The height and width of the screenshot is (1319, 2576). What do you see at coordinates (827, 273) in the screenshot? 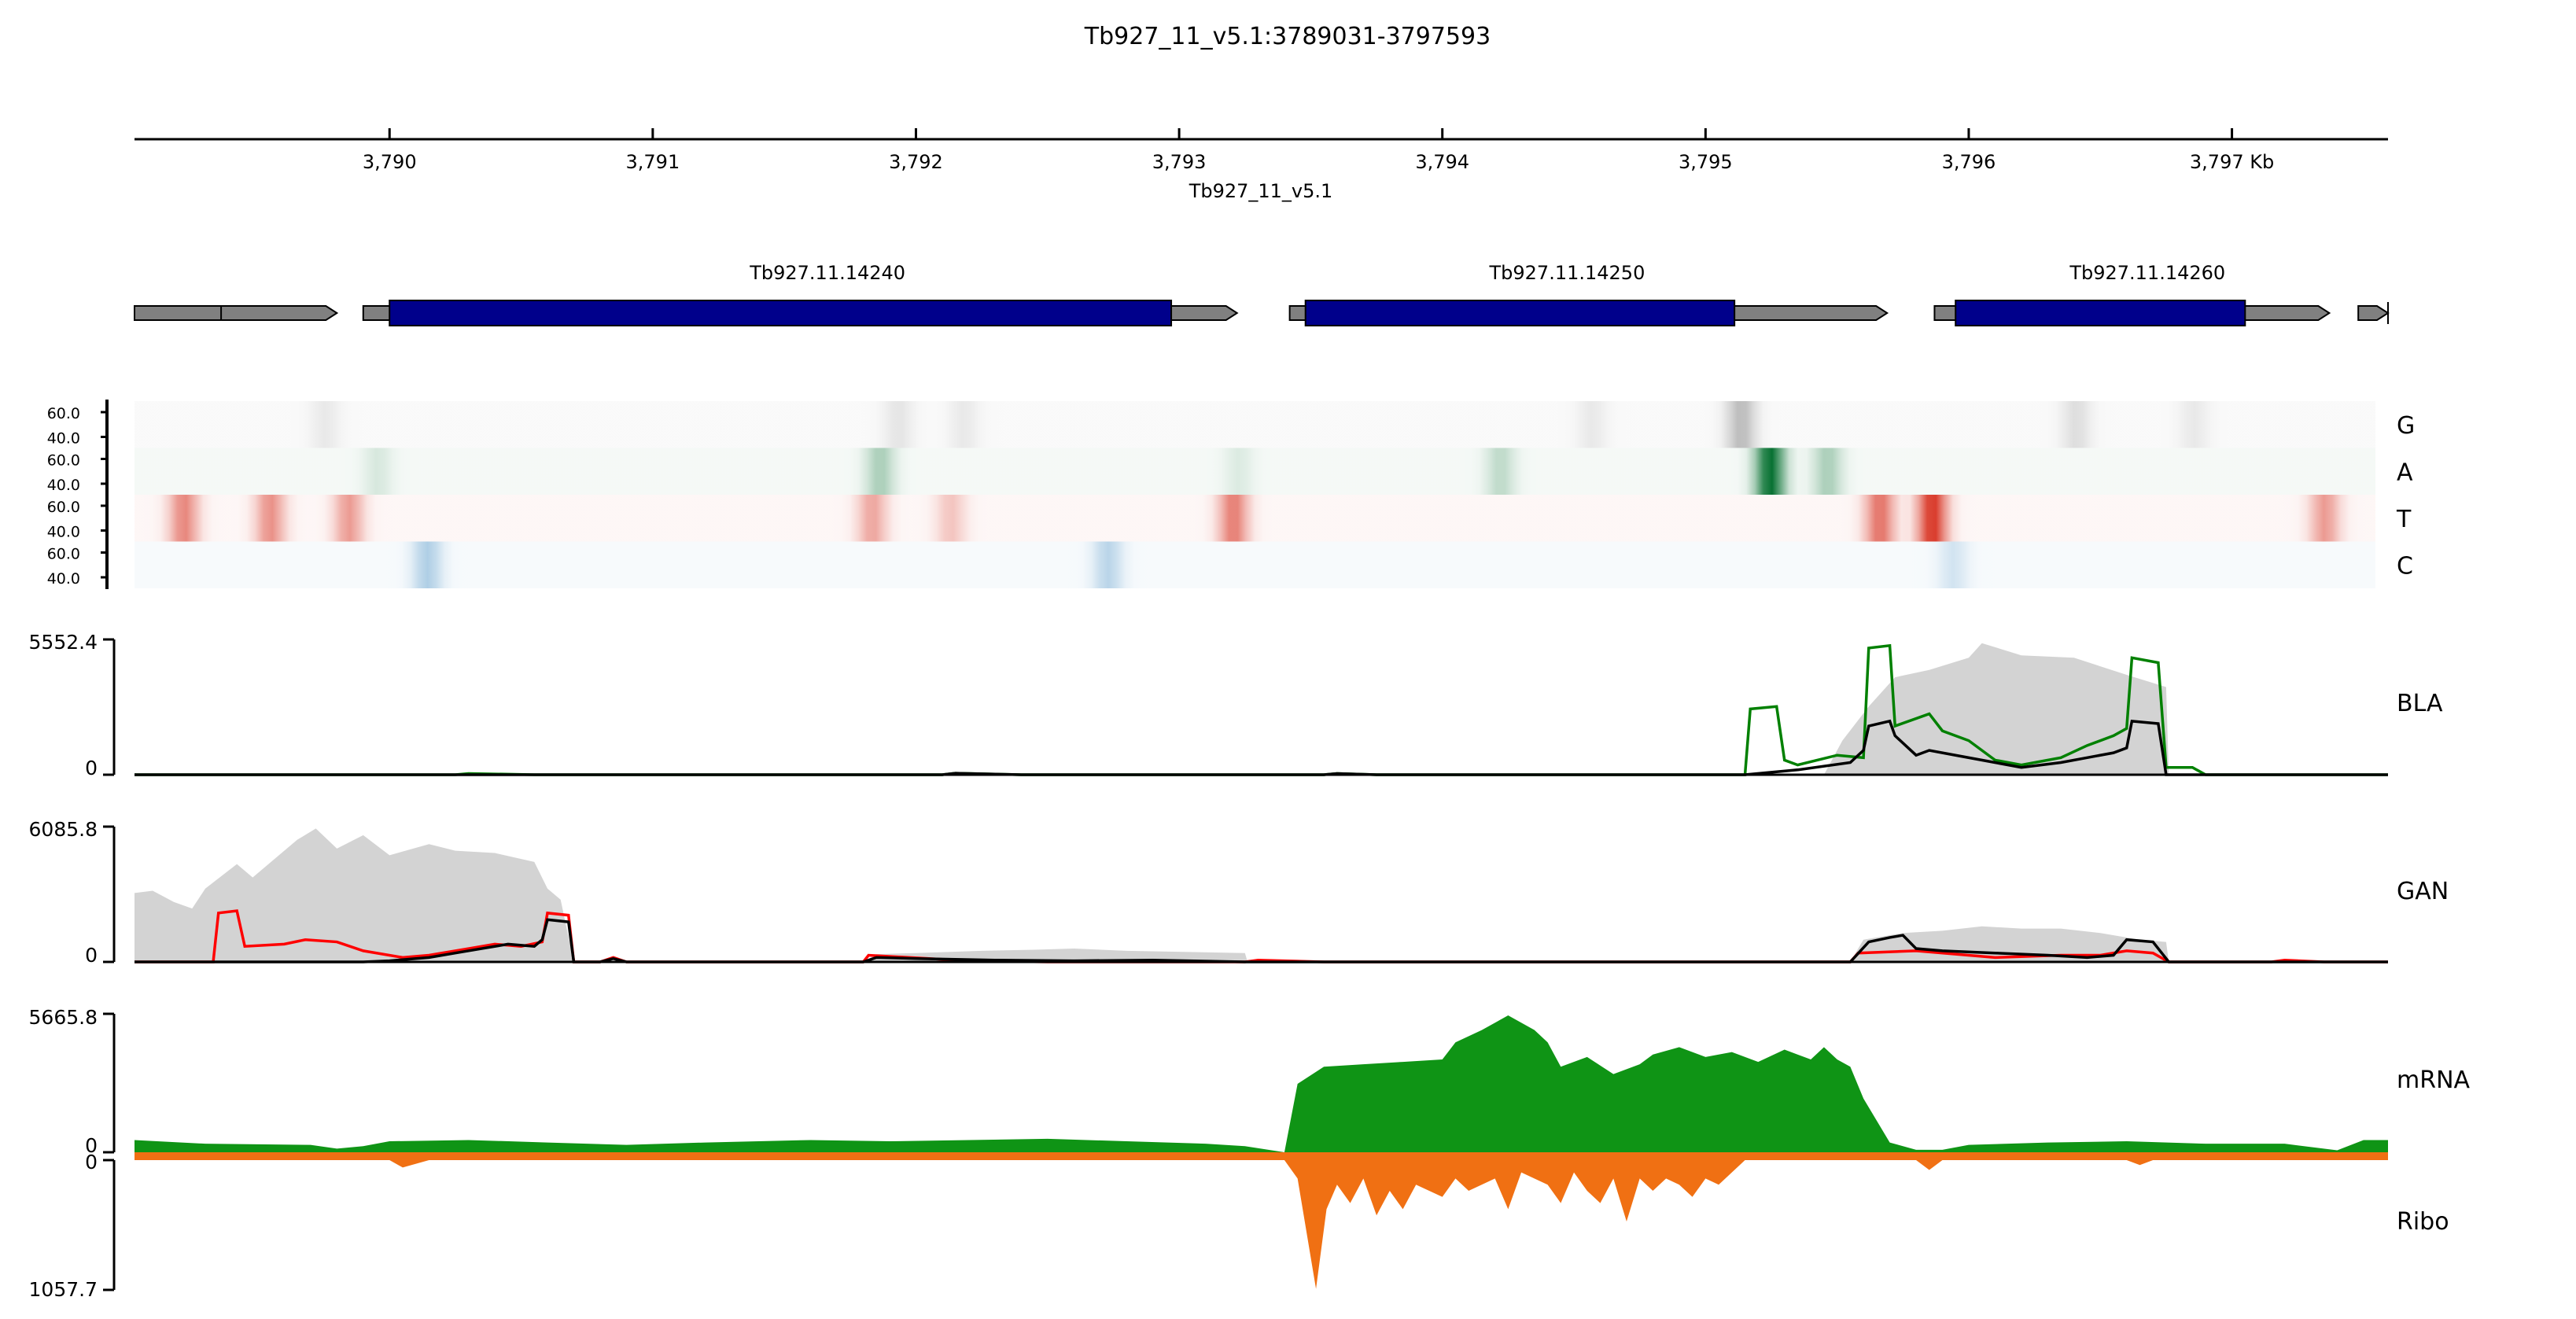
I see `gene-label-1: Tb927.11.14240` at bounding box center [827, 273].